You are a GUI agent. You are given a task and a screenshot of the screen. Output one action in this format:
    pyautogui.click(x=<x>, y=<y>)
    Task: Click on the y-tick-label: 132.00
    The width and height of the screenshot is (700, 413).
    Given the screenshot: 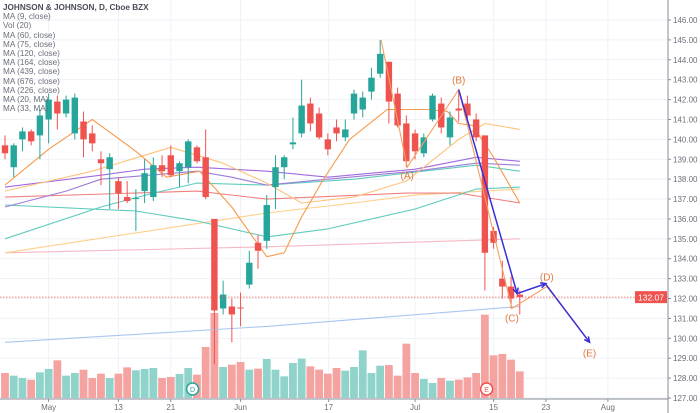 What is the action you would take?
    pyautogui.click(x=685, y=299)
    